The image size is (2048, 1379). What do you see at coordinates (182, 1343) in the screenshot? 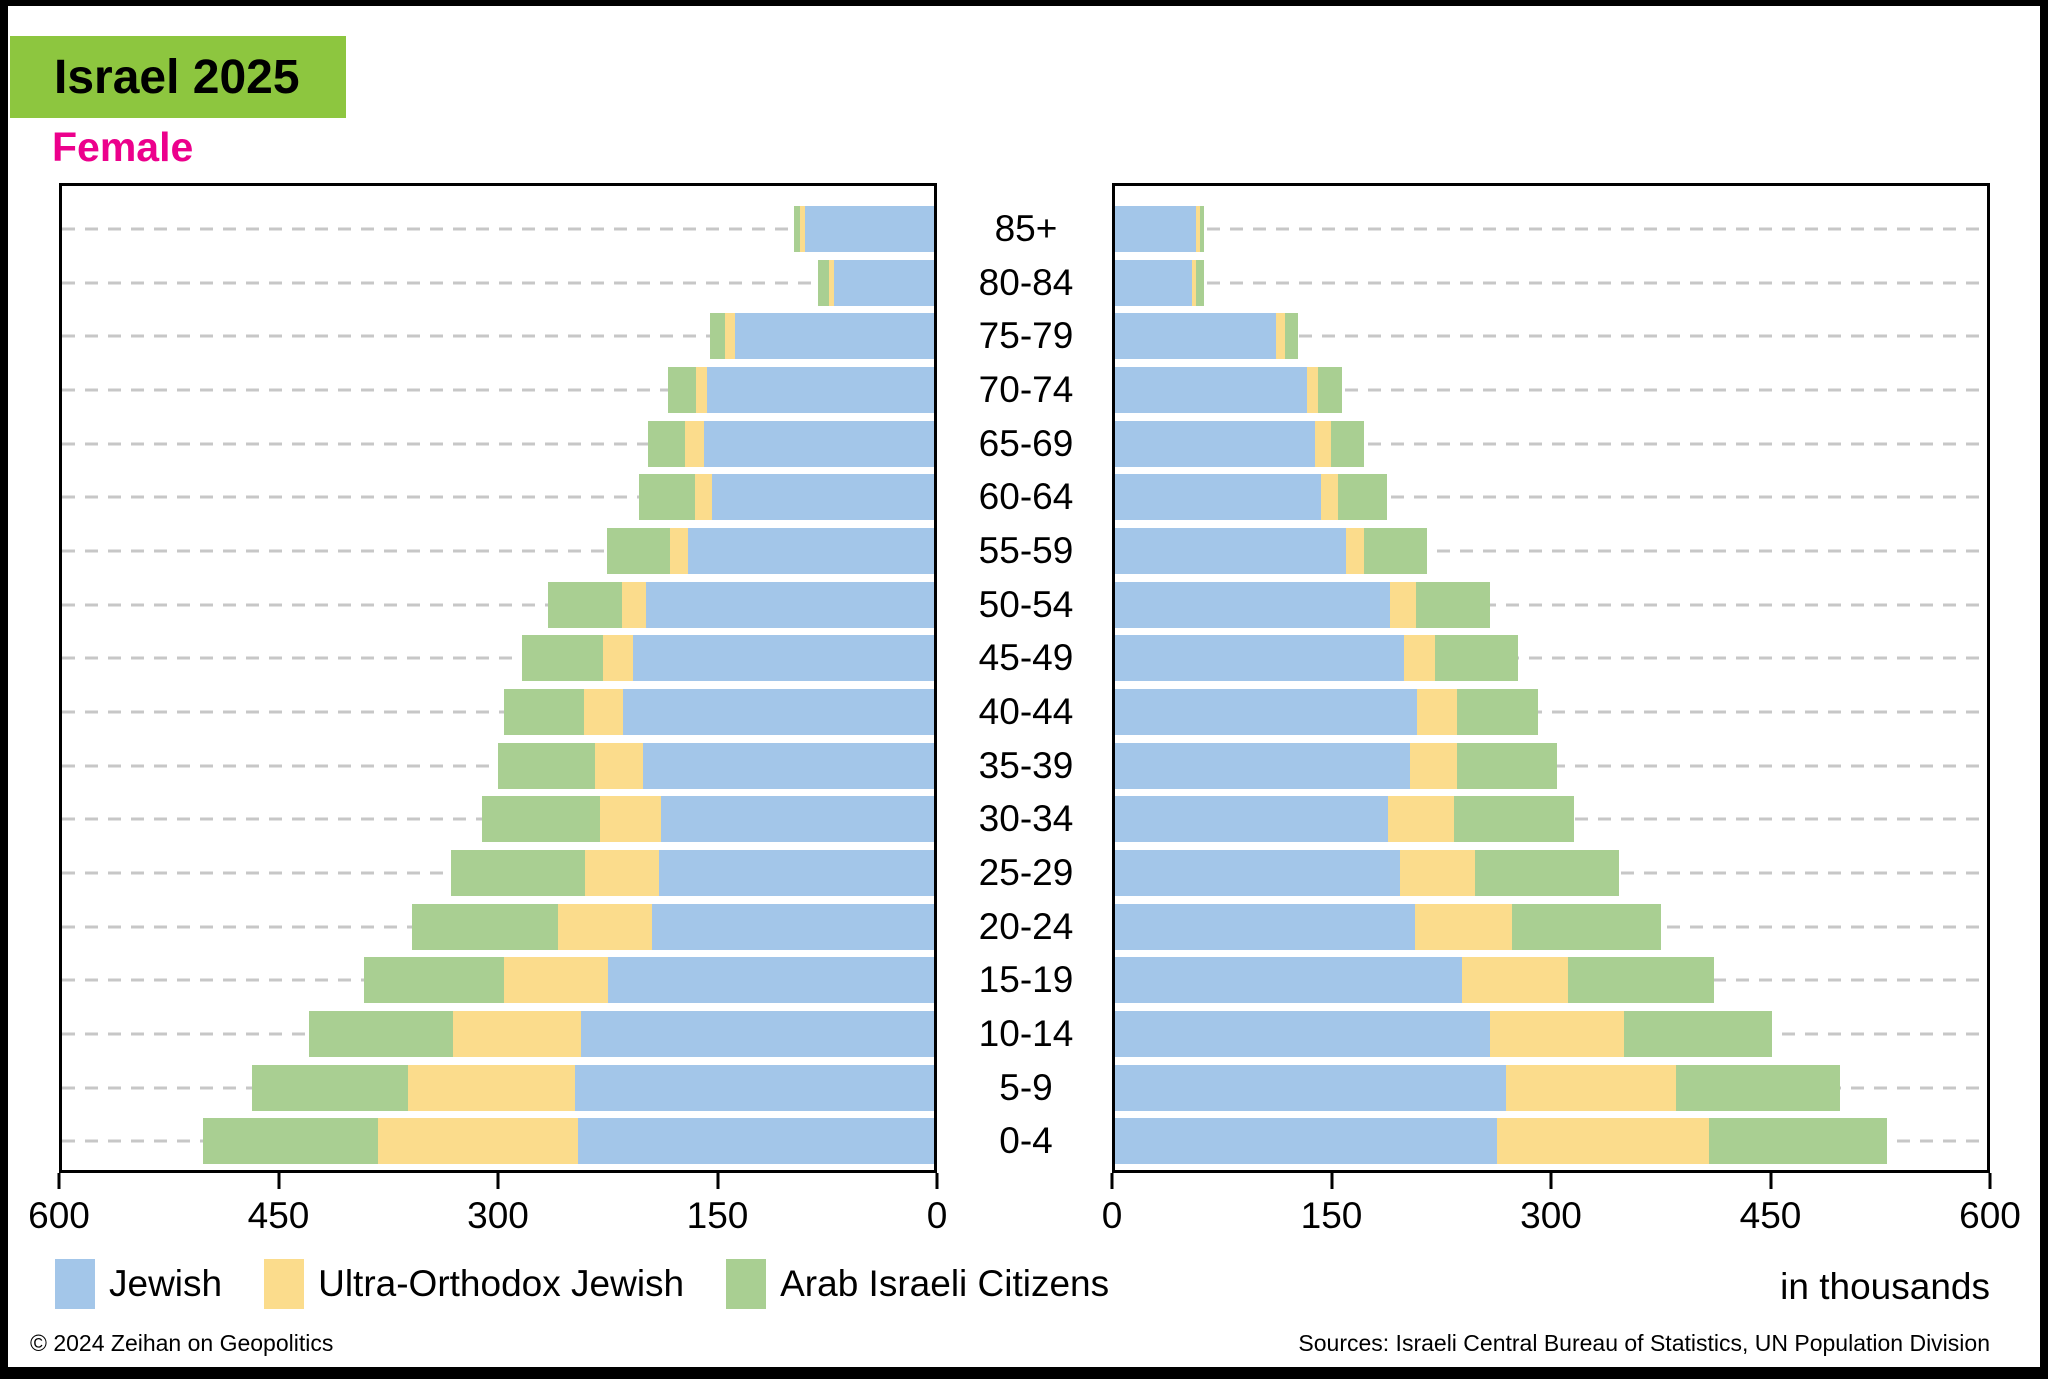
I see `copyright-text: © 2024 Zeihan on Geopolitics` at bounding box center [182, 1343].